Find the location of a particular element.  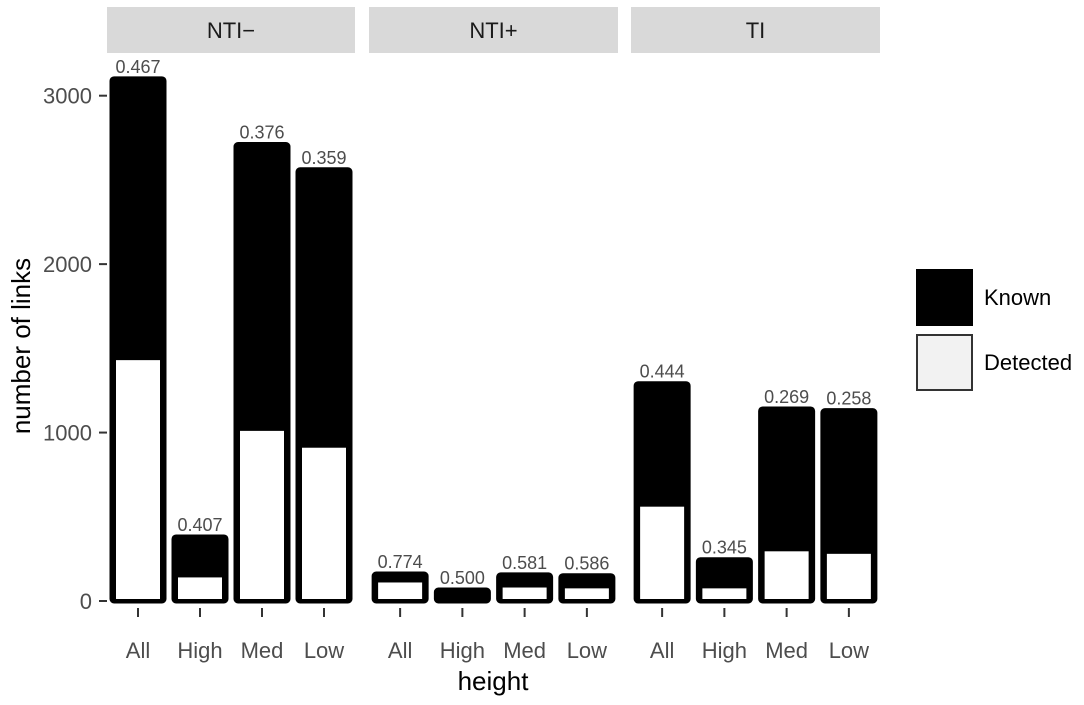

y-tick-label: 0 is located at coordinates (86, 601).